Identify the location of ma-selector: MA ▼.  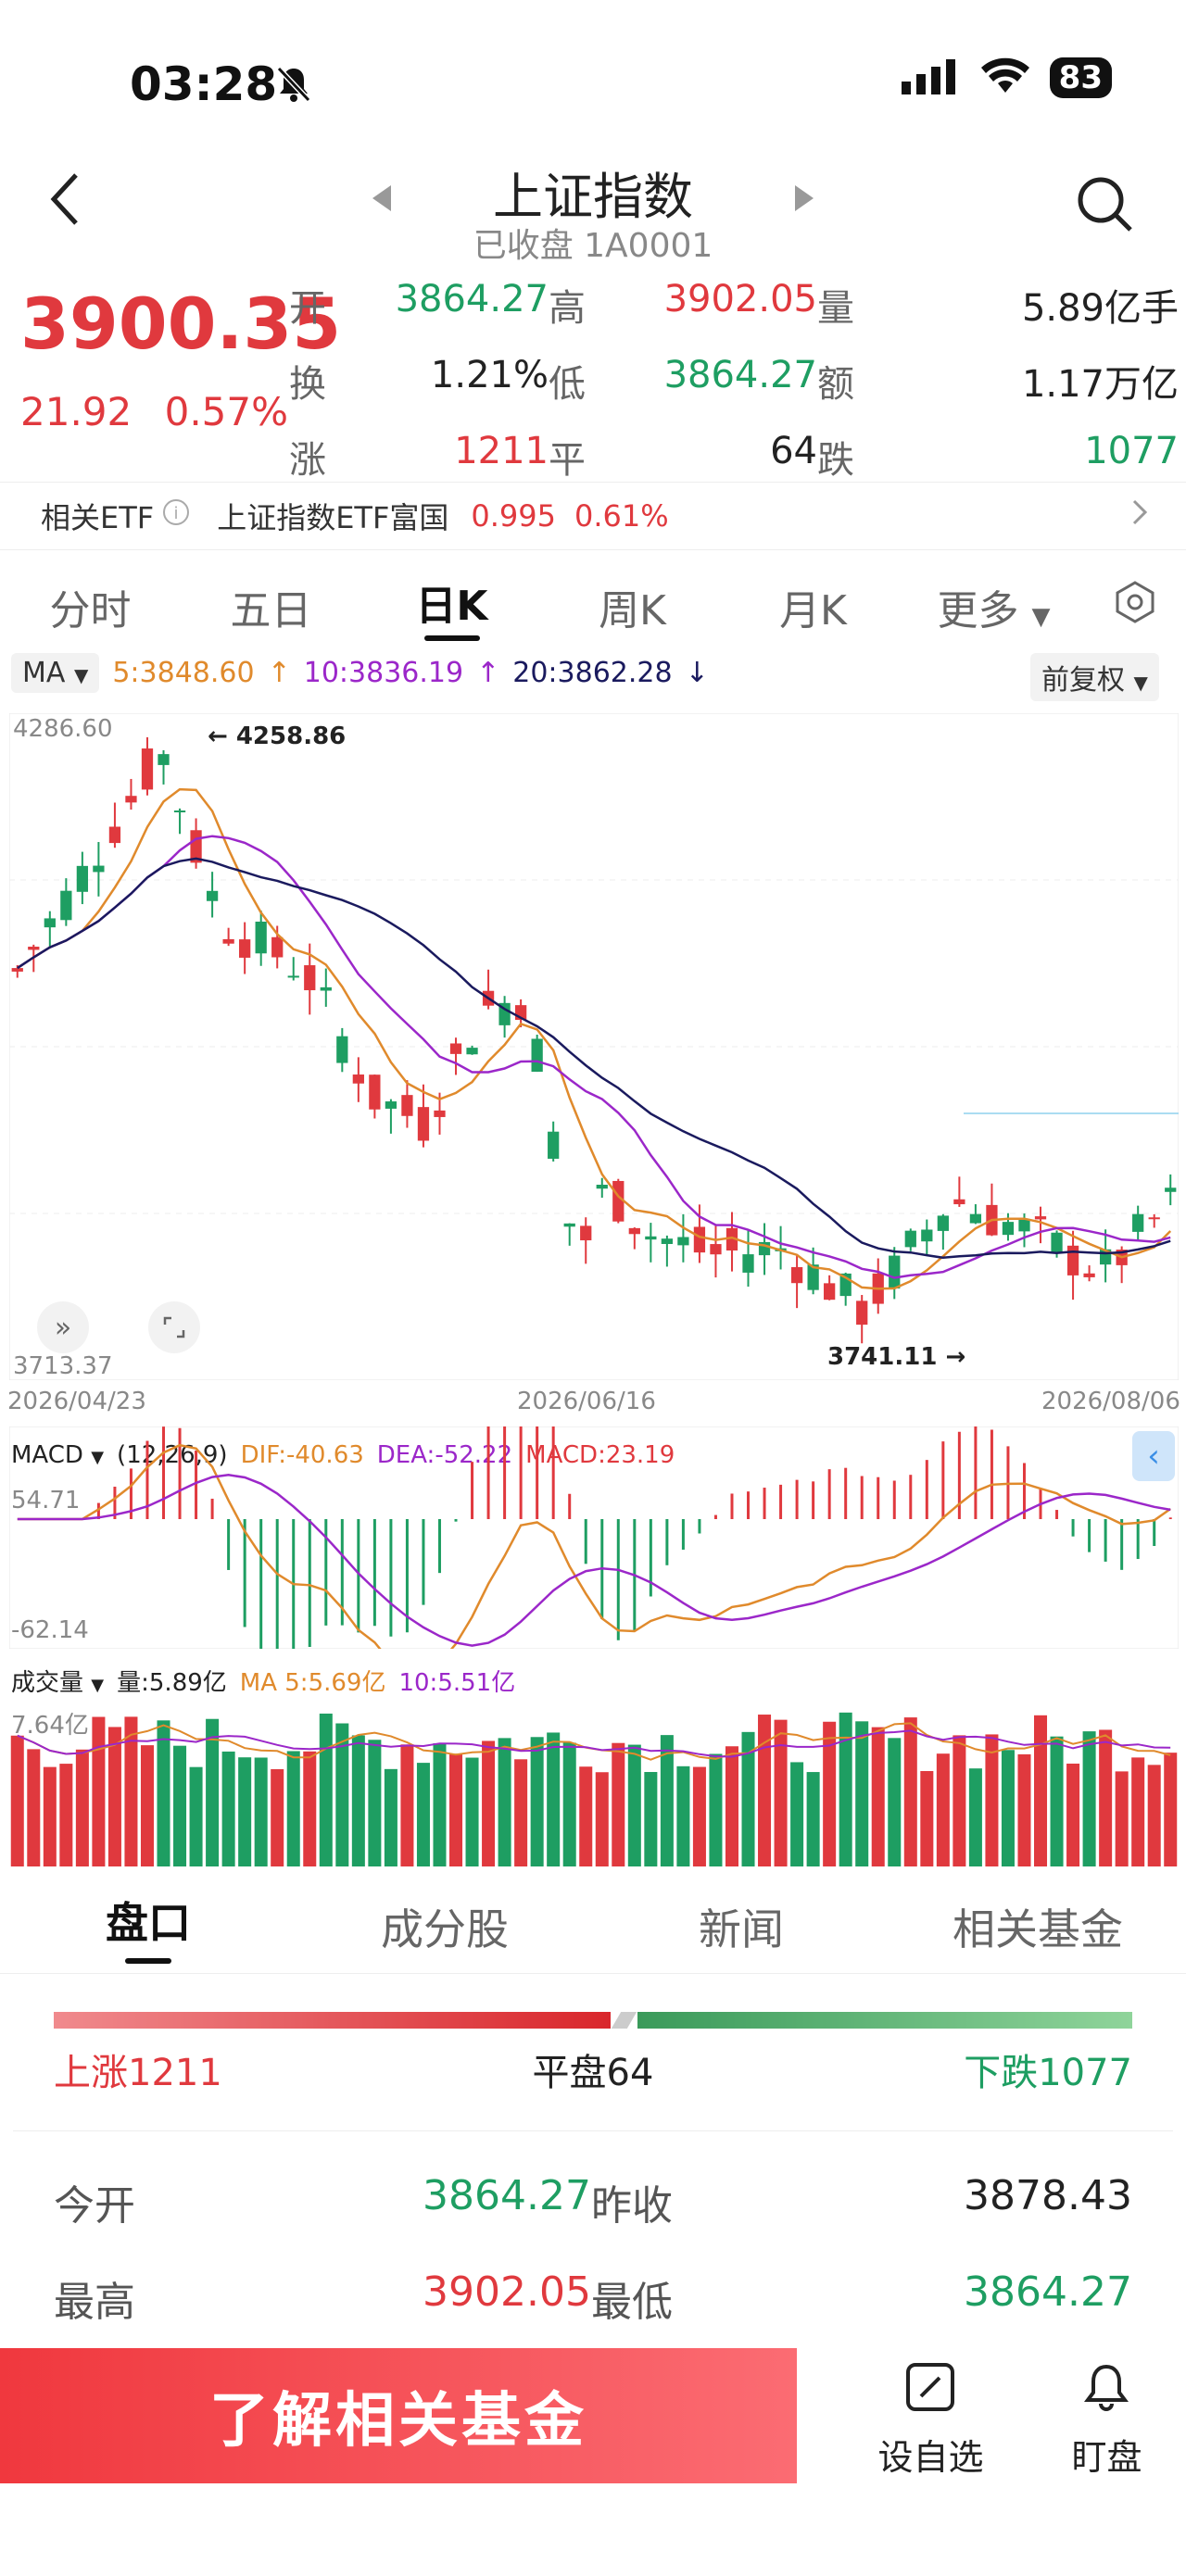
(55, 673).